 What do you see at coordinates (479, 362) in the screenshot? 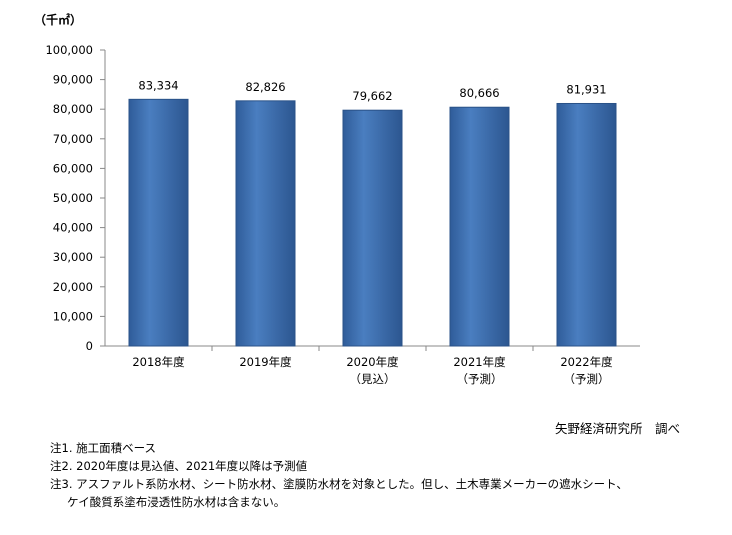
I see `x-tick-label: 2021年度` at bounding box center [479, 362].